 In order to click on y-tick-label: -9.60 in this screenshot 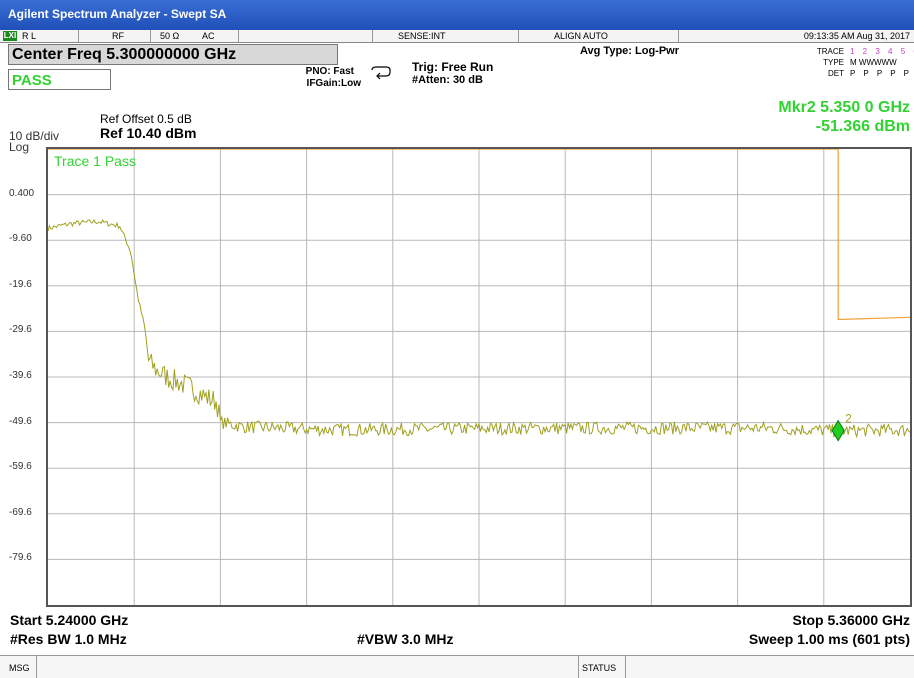, I will do `click(20, 239)`.